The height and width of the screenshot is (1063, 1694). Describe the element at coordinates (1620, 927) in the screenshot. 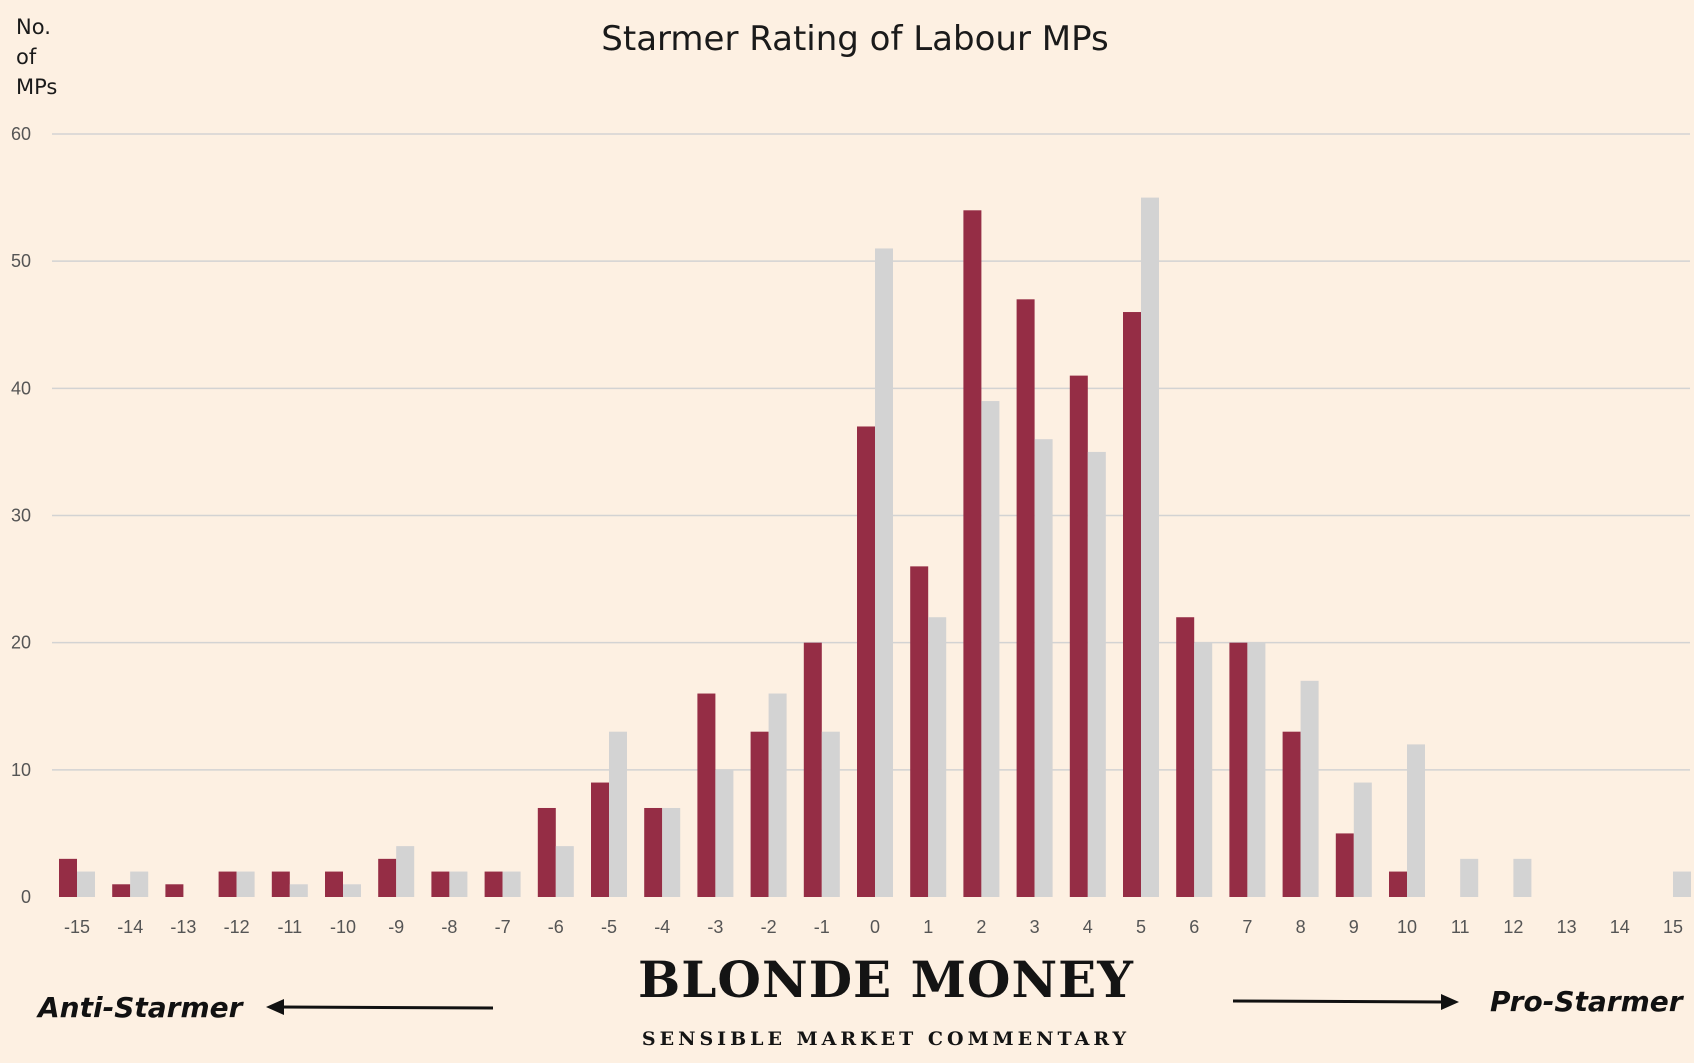

I see `x-tick-label: 14` at that location.